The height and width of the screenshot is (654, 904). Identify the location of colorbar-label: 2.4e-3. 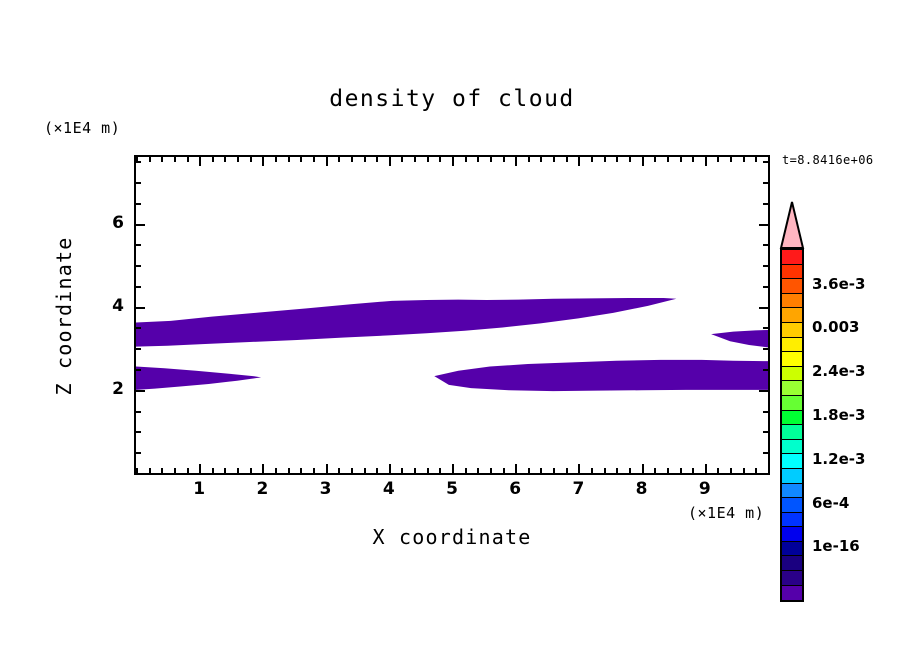
(839, 371).